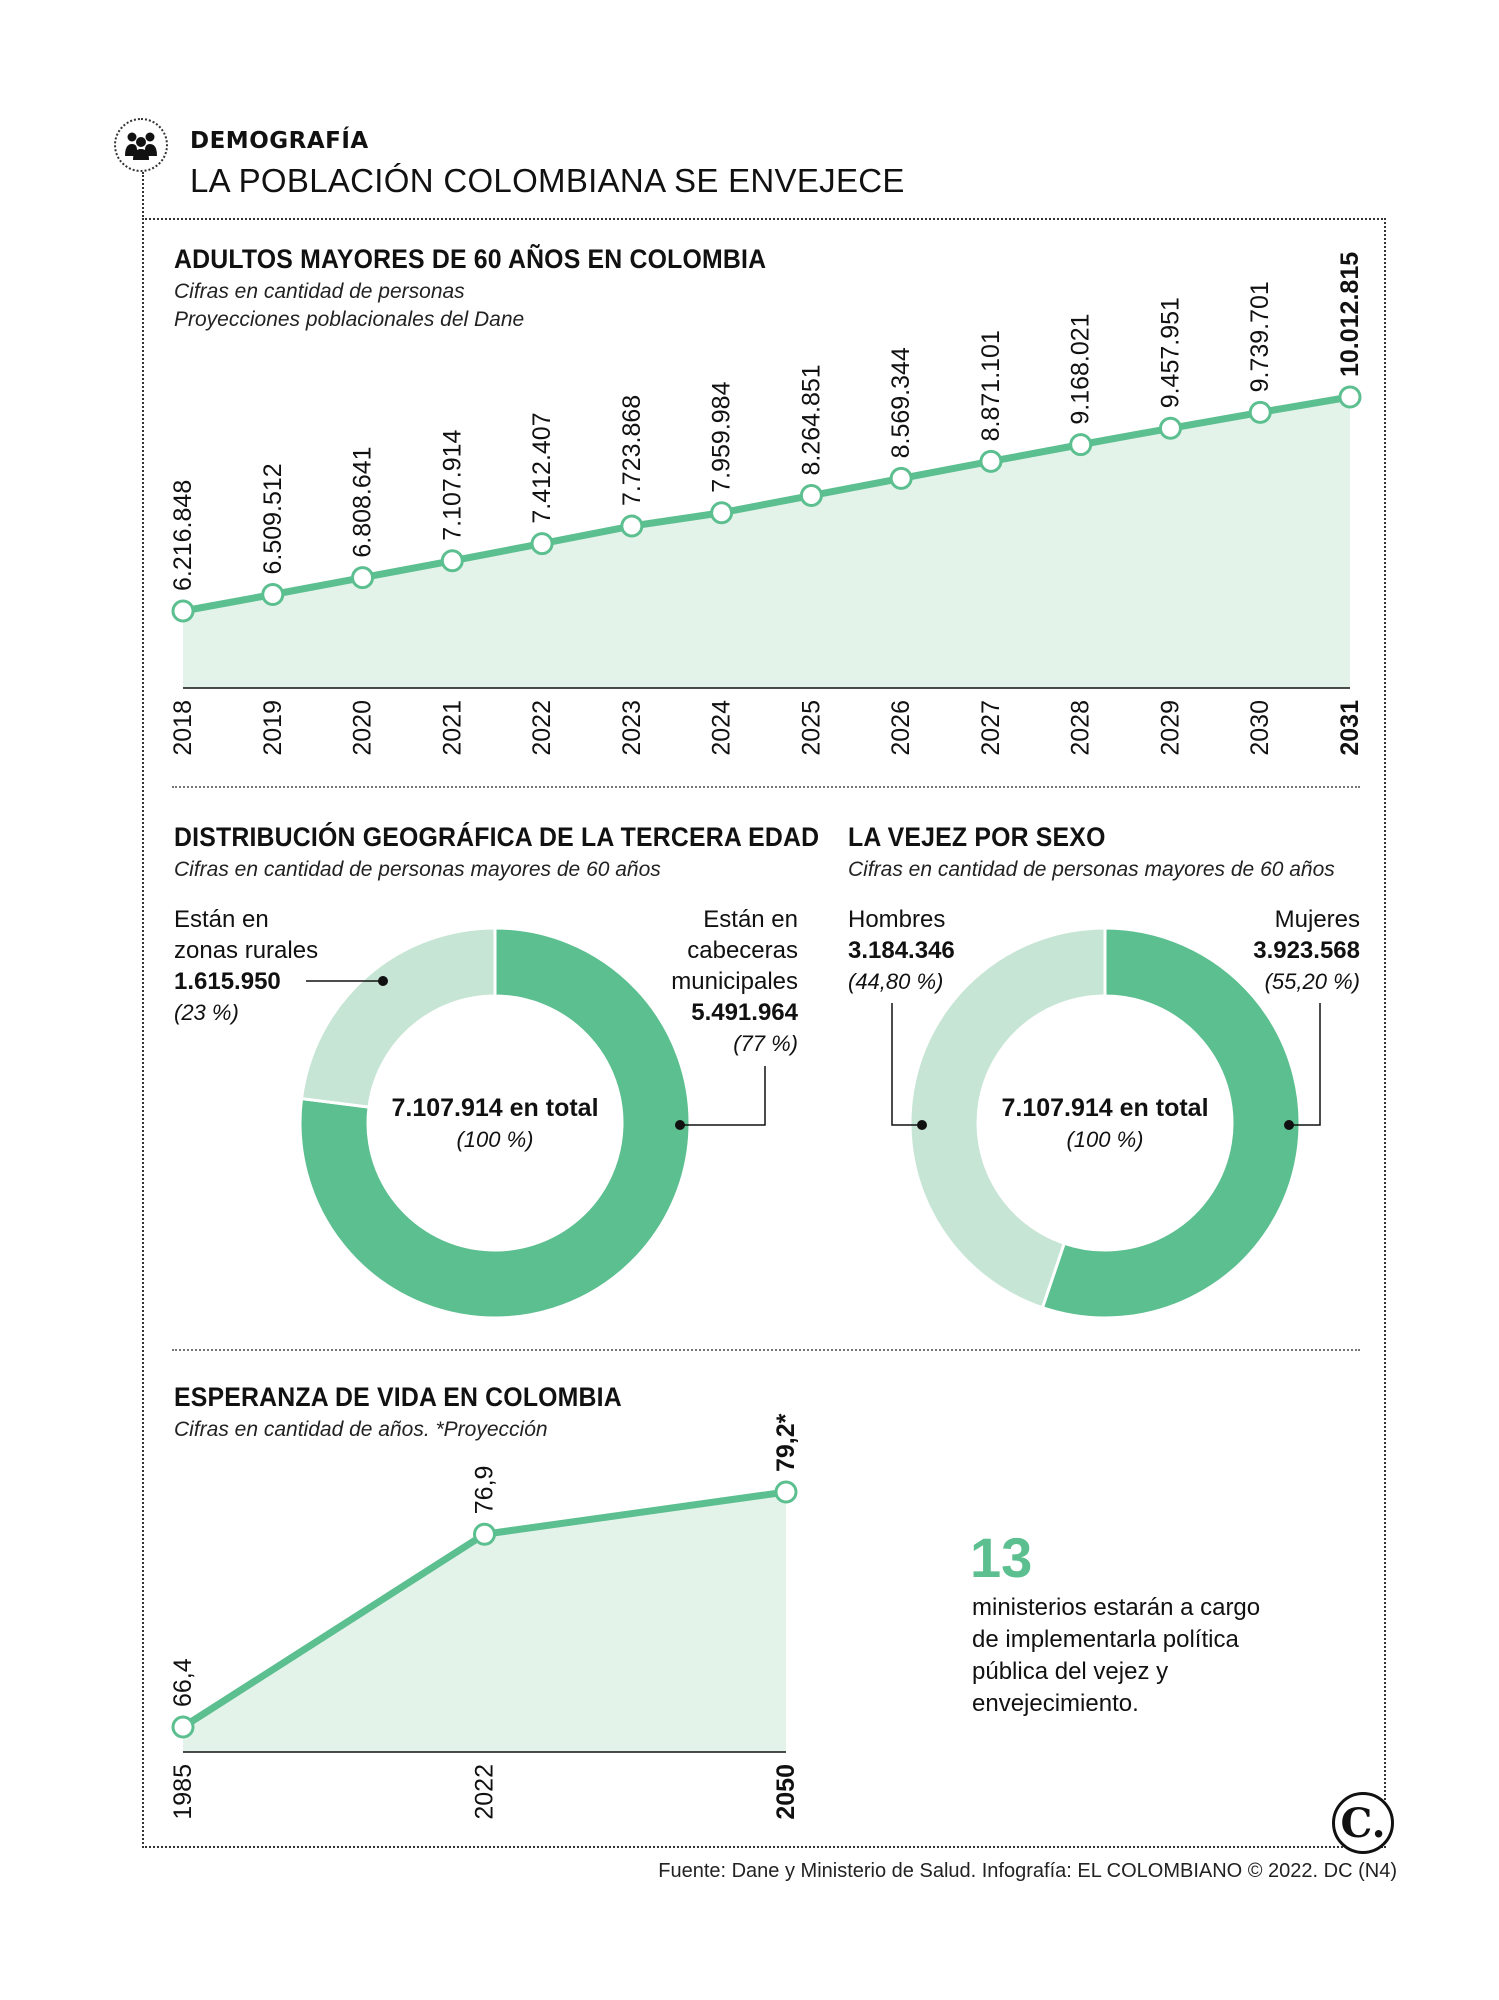  Describe the element at coordinates (183, 1682) in the screenshot. I see `data-label: 66,4` at that location.